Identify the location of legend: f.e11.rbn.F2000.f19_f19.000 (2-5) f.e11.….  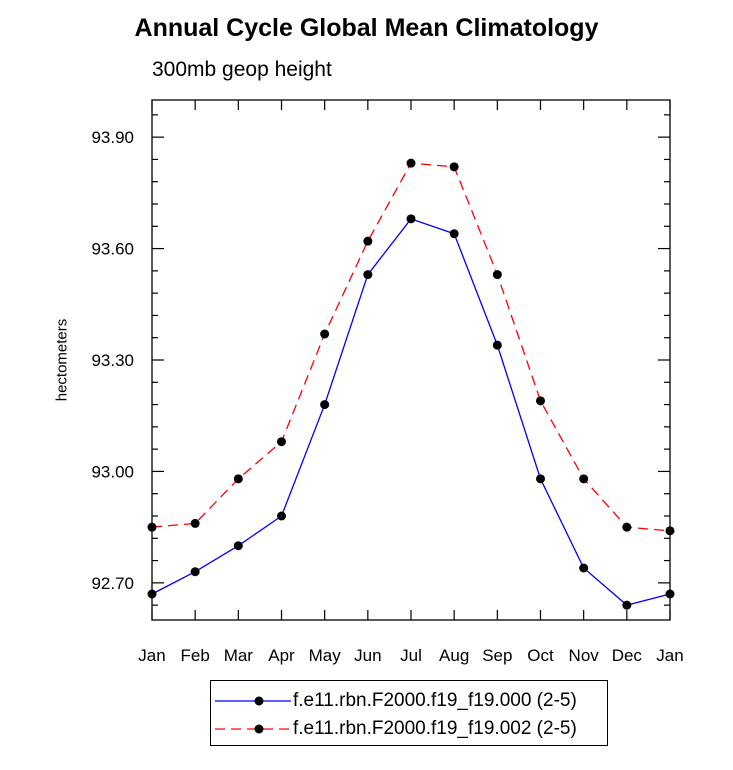
(409, 713).